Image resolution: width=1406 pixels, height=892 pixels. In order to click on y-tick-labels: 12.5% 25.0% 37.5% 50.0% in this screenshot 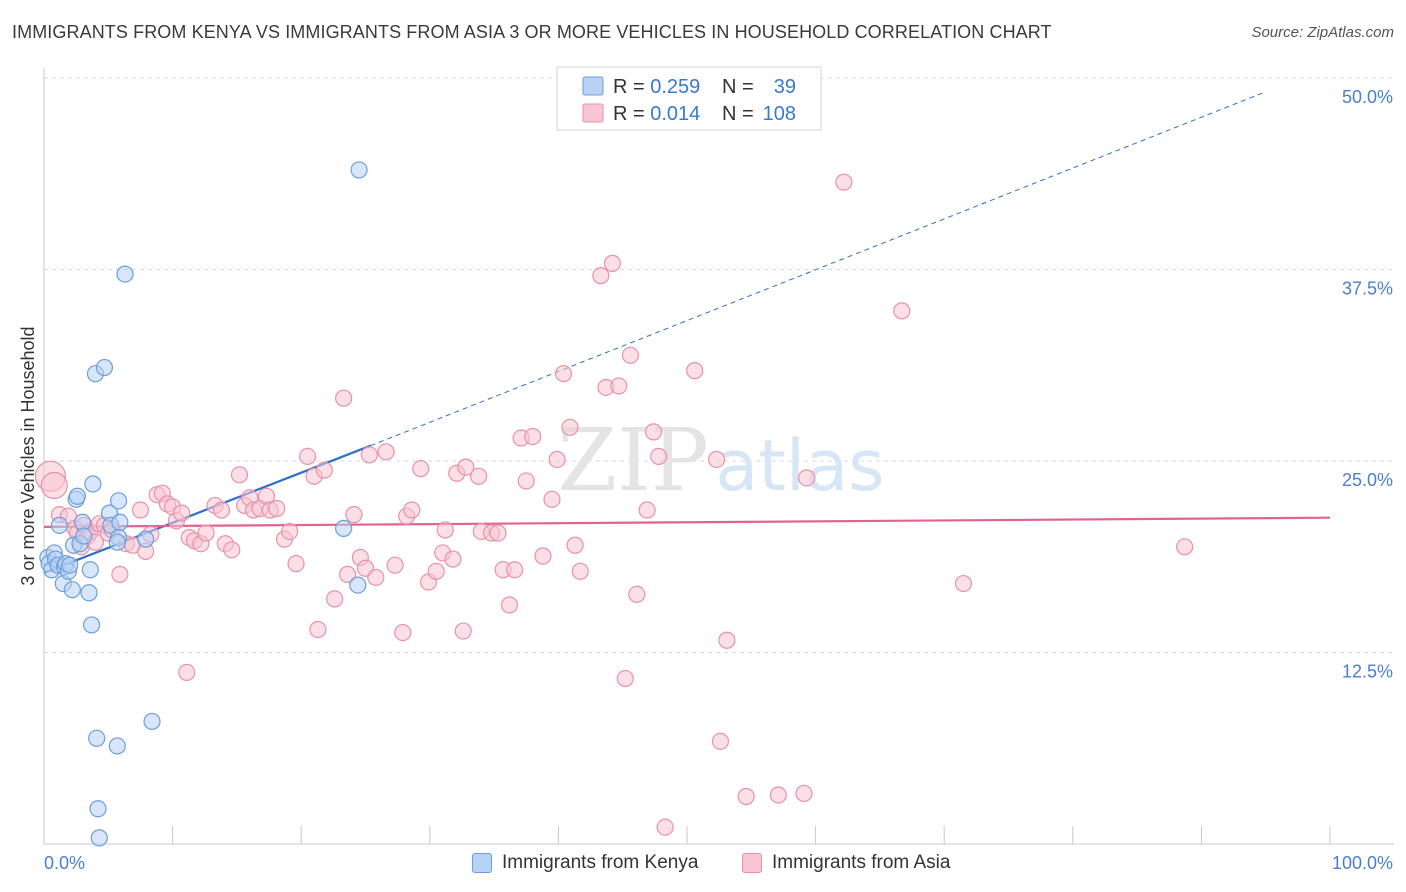, I will do `click(1367, 384)`.